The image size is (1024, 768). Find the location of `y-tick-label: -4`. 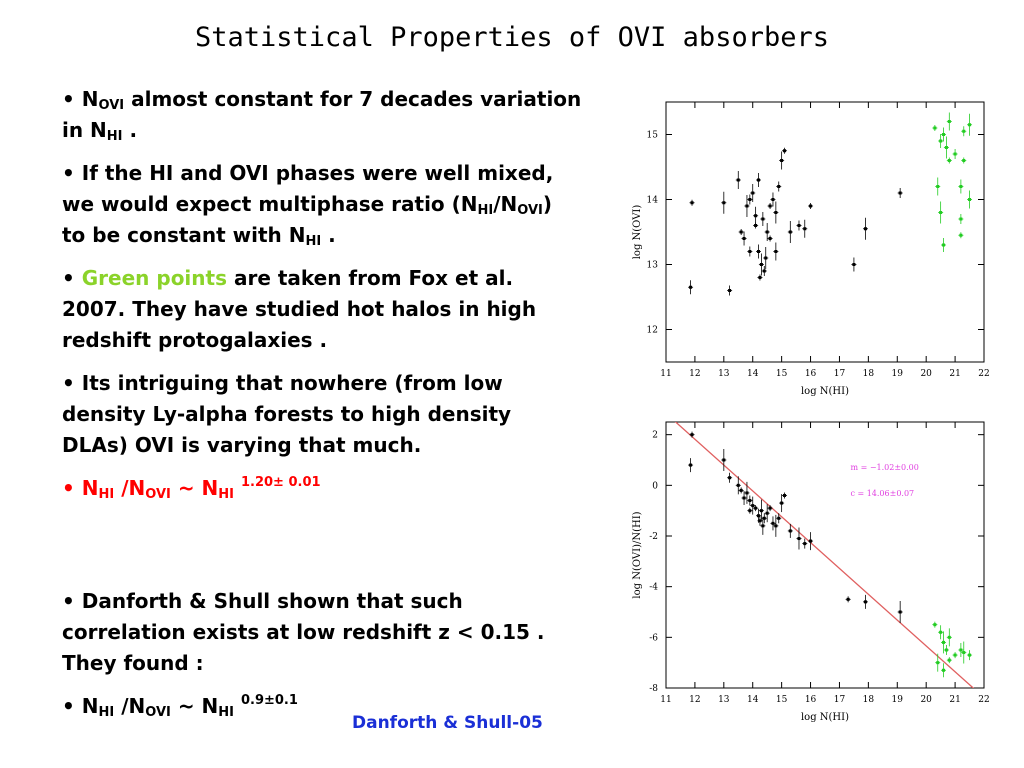

y-tick-label: -4 is located at coordinates (653, 588).